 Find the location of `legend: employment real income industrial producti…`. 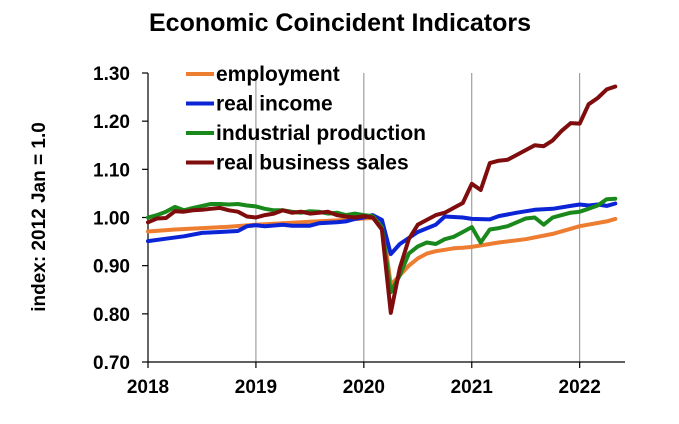

legend: employment real income industrial producti… is located at coordinates (306, 119).